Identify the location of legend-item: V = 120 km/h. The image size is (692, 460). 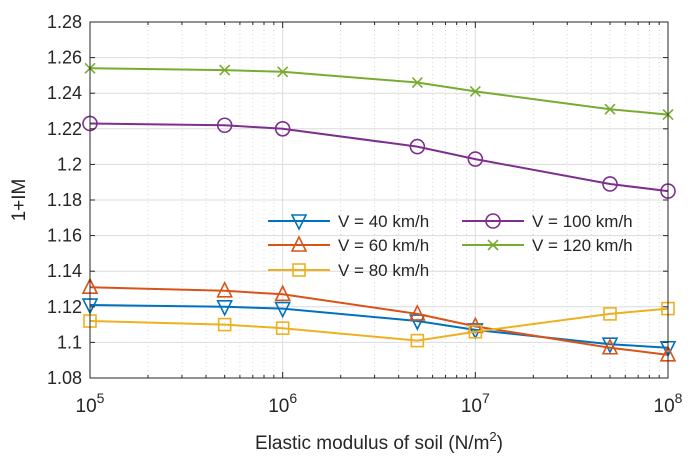
(547, 245).